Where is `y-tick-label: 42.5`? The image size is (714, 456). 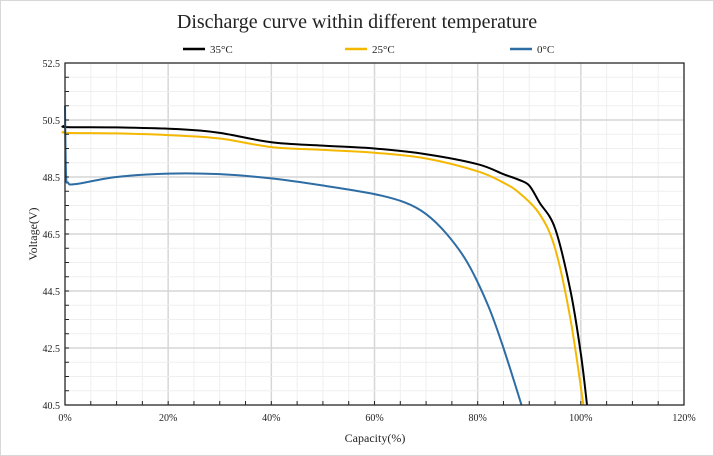
y-tick-label: 42.5 is located at coordinates (52, 349).